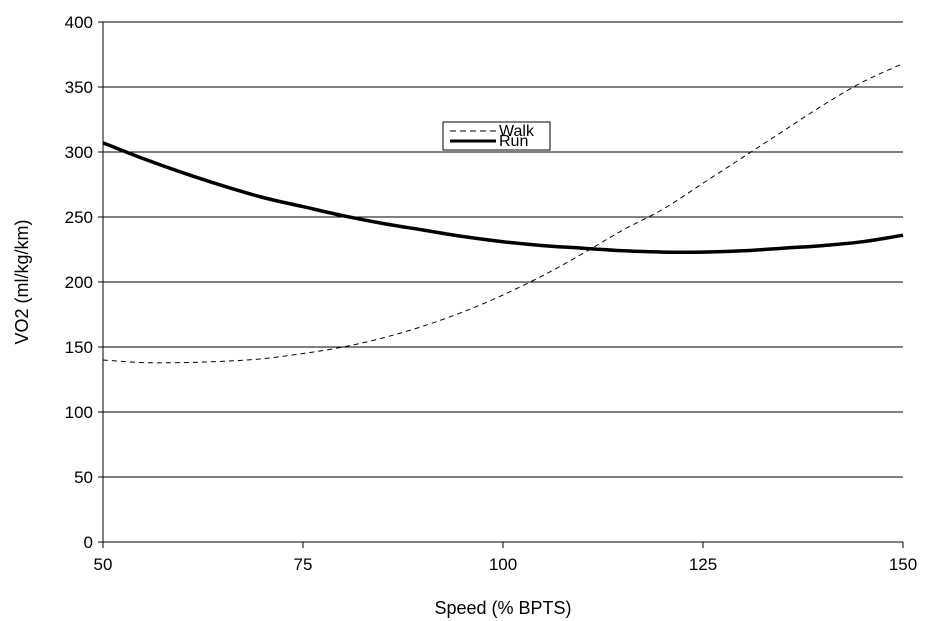 The height and width of the screenshot is (621, 925). Describe the element at coordinates (88, 542) in the screenshot. I see `y-tick-label-0: 0` at that location.